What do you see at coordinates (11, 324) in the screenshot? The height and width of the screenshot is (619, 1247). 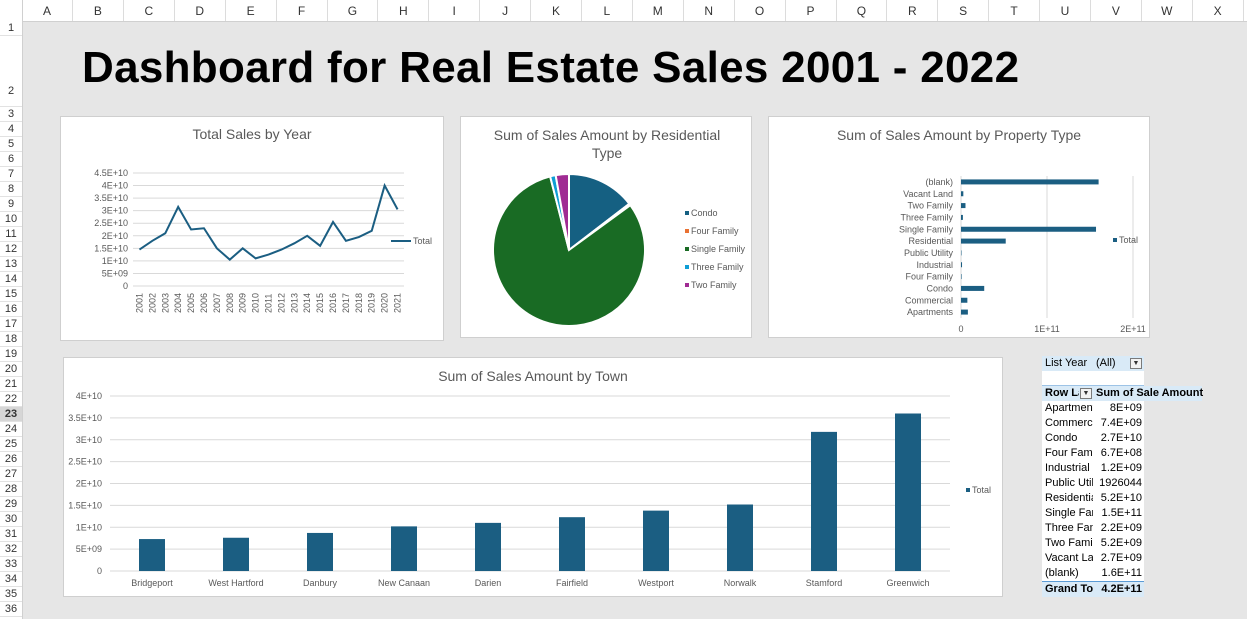 I see `row-header-17: 17` at bounding box center [11, 324].